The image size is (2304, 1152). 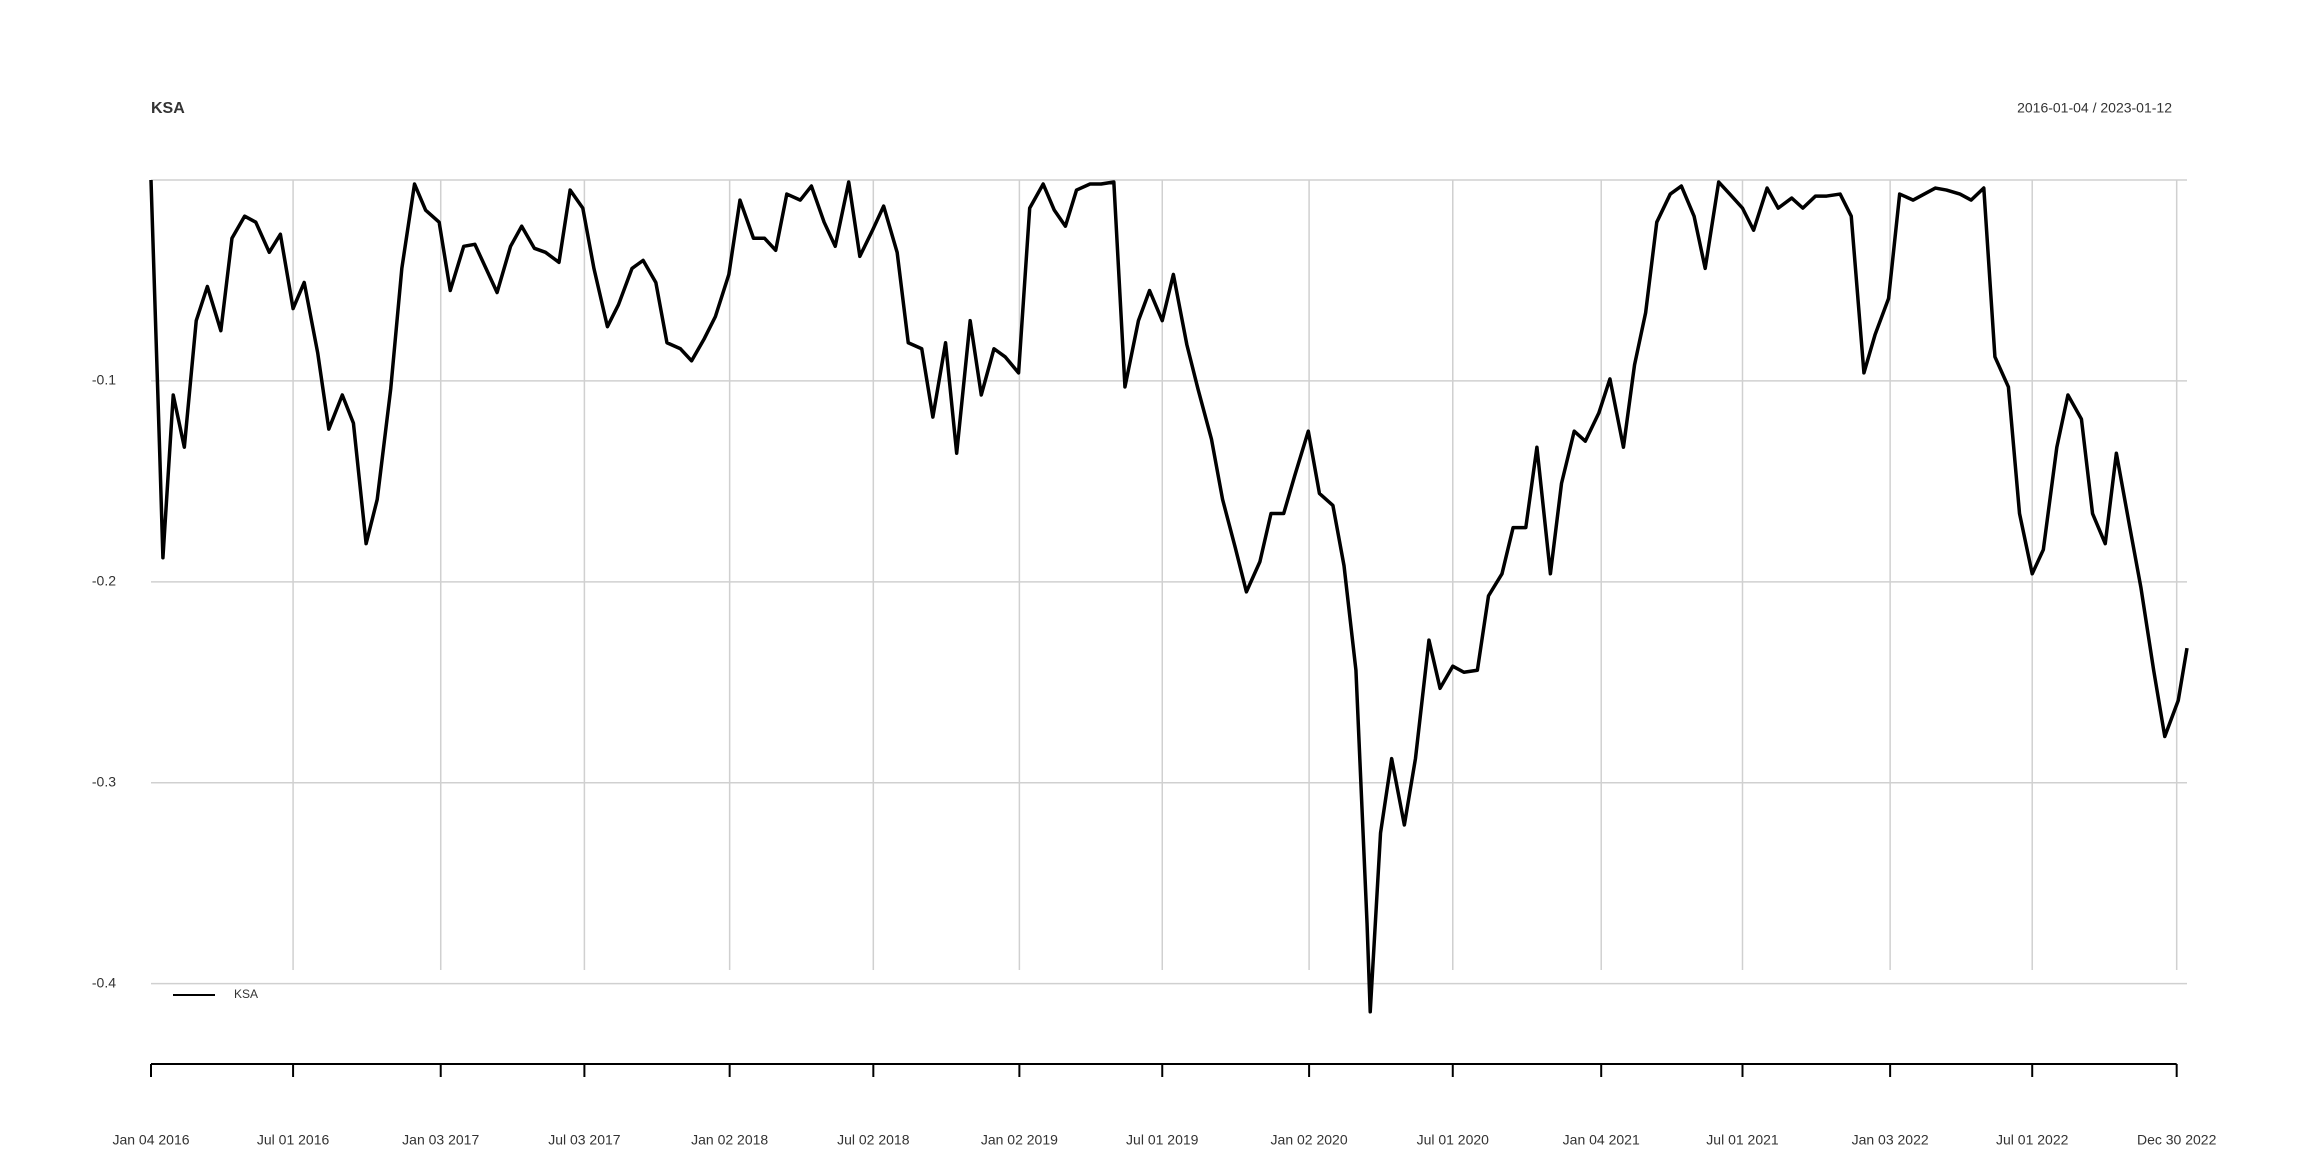 What do you see at coordinates (2032, 1140) in the screenshot?
I see `x-tick-label: Jul 01 2022` at bounding box center [2032, 1140].